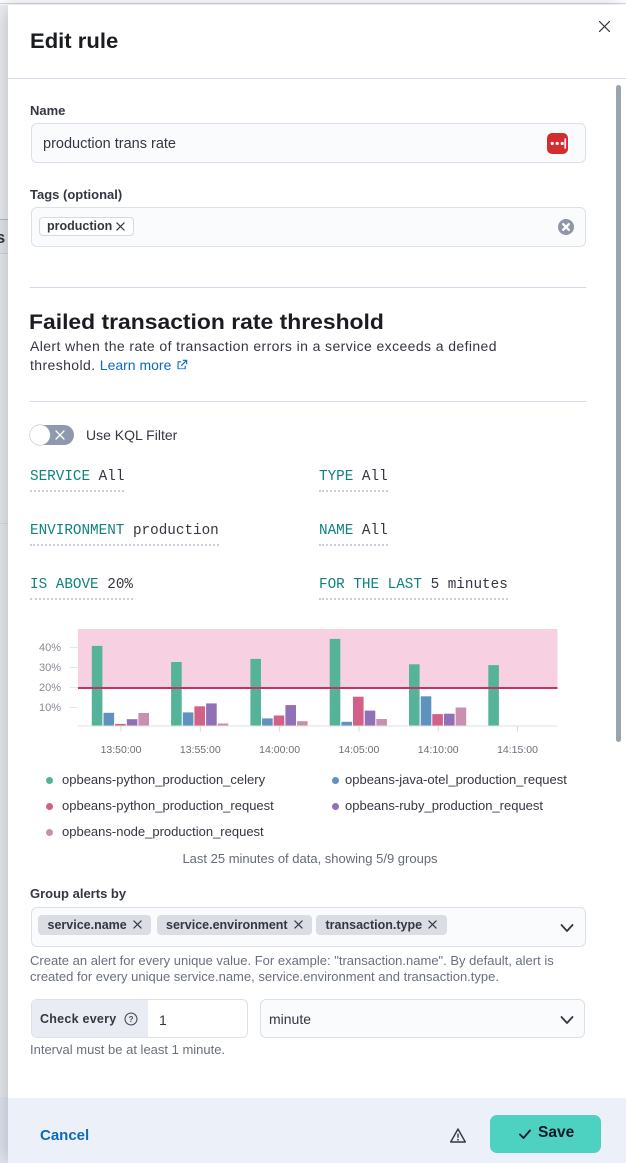 The width and height of the screenshot is (626, 1163). What do you see at coordinates (121, 750) in the screenshot?
I see `svg-text: 13:50:00` at bounding box center [121, 750].